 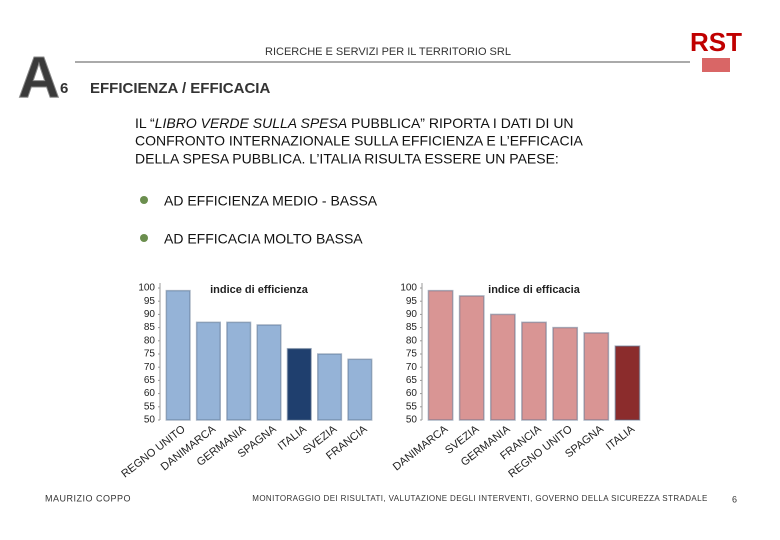 I want to click on chart-title: indice di efficienza, so click(x=259, y=290).